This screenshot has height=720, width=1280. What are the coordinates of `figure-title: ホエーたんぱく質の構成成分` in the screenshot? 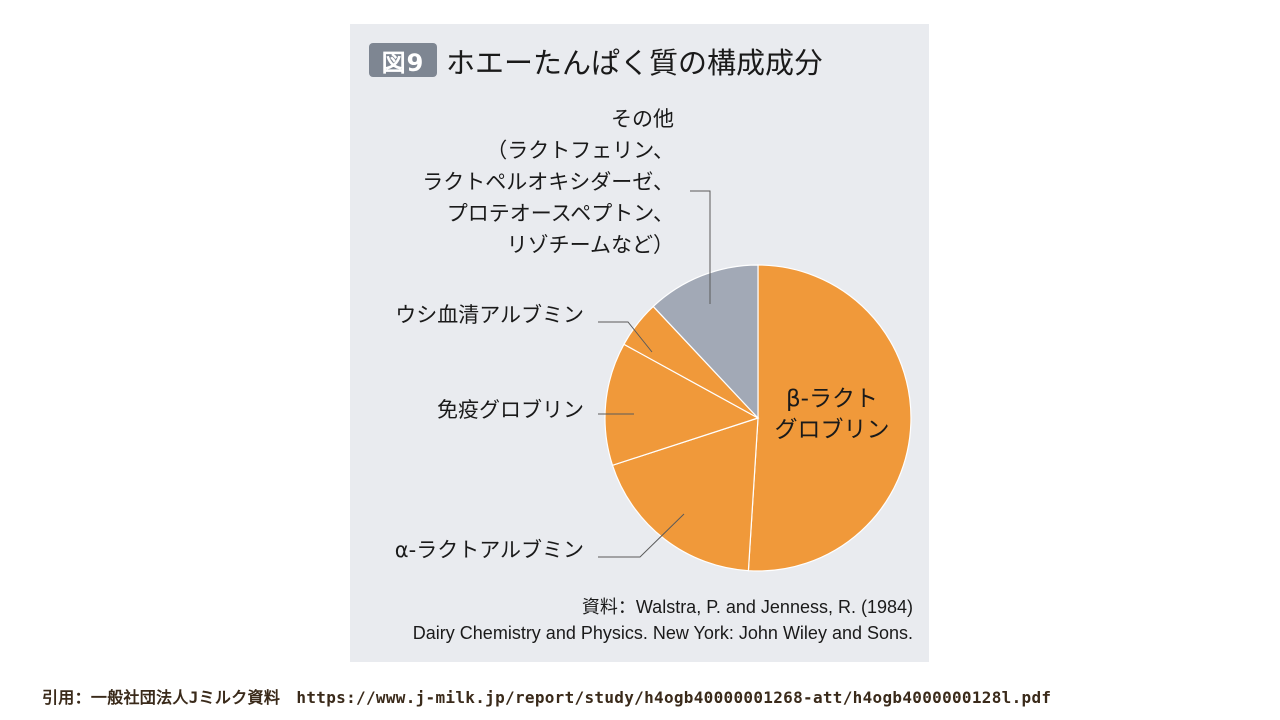 It's located at (635, 63).